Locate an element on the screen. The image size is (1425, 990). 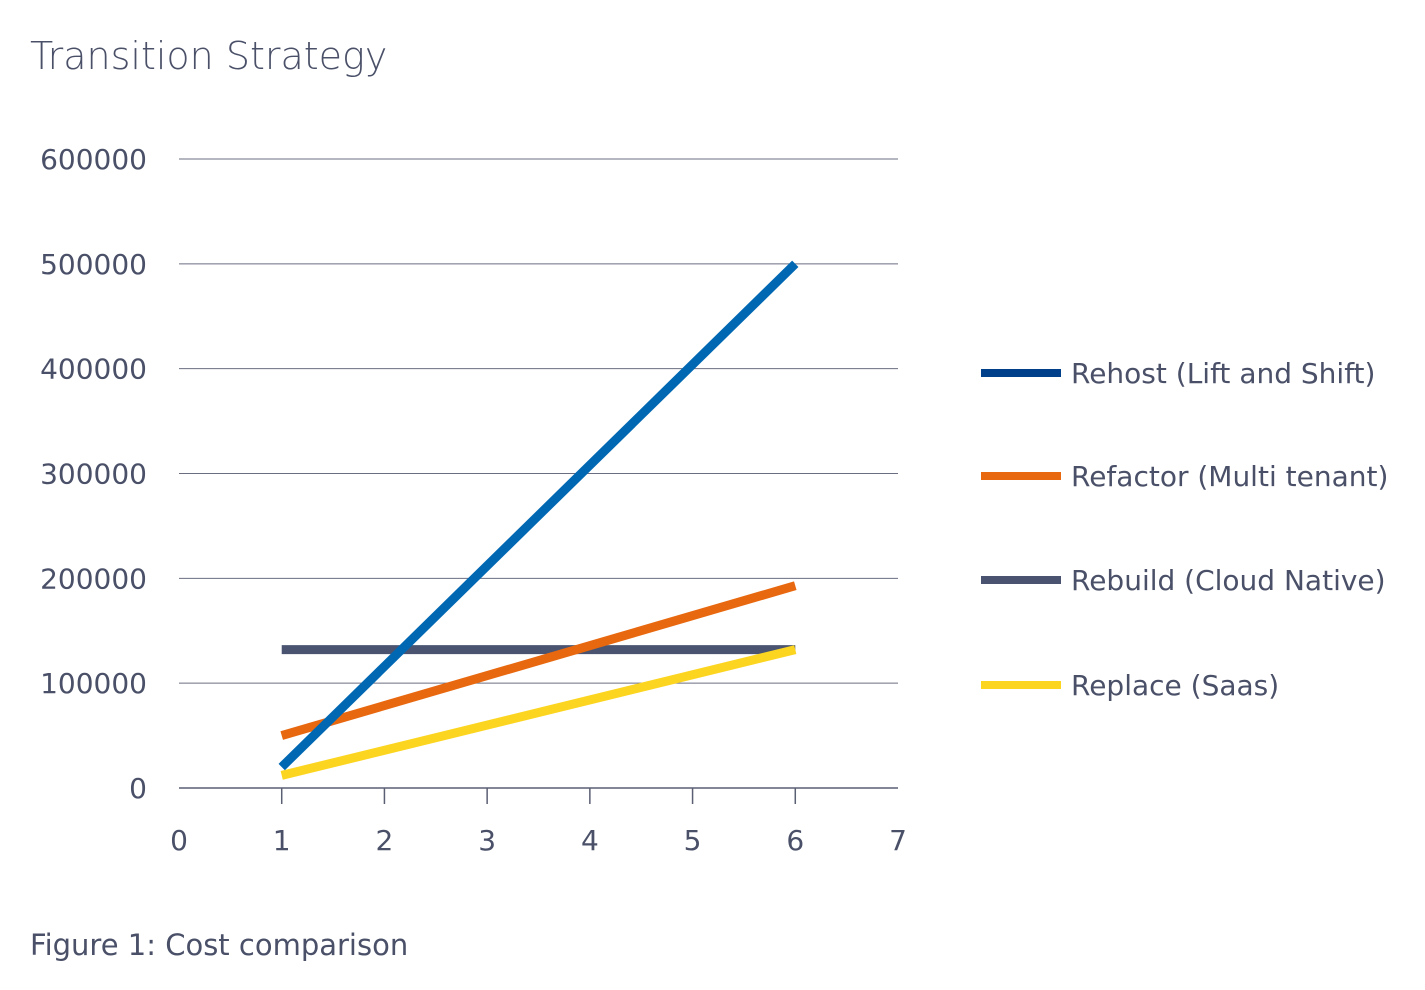
y-tick-label: 300000 is located at coordinates (93, 474).